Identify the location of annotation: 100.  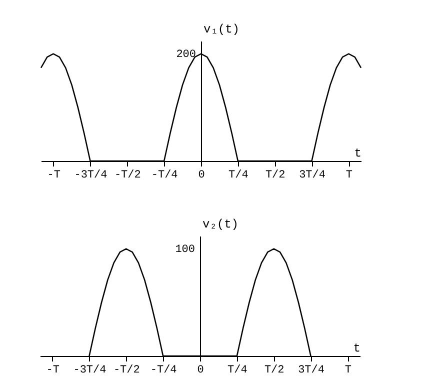
(185, 250).